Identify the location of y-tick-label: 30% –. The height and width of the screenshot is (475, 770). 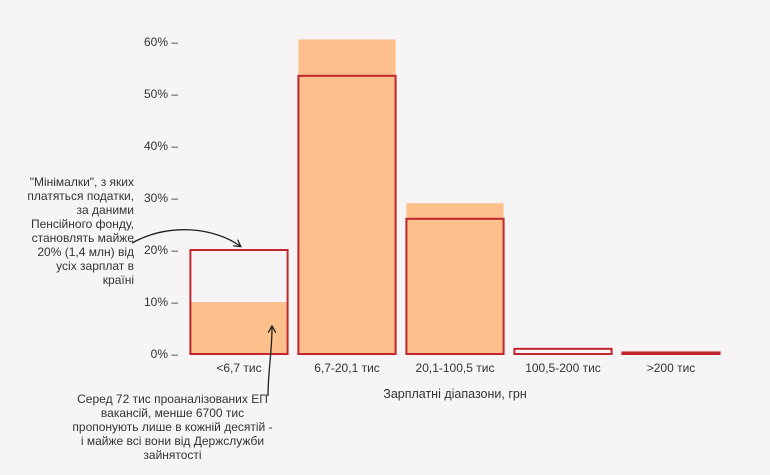
(161, 198).